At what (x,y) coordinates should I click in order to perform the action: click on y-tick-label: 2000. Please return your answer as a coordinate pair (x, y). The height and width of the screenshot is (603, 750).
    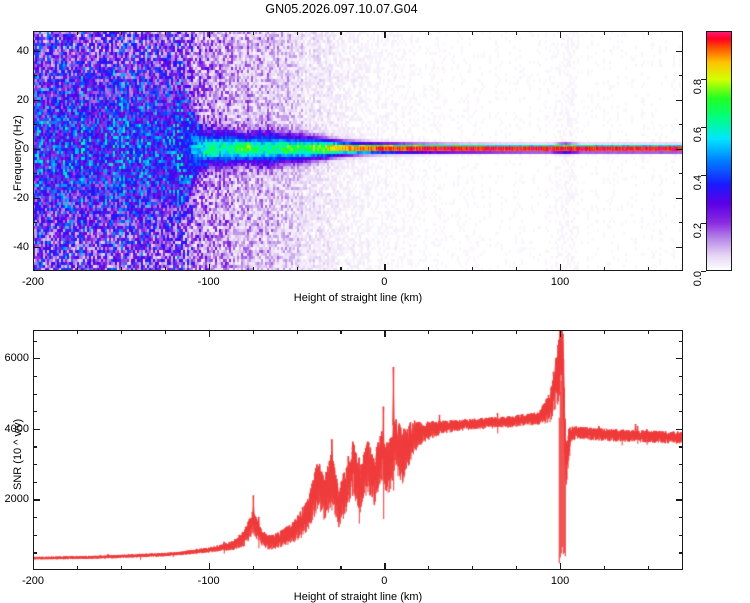
    Looking at the image, I should click on (16, 499).